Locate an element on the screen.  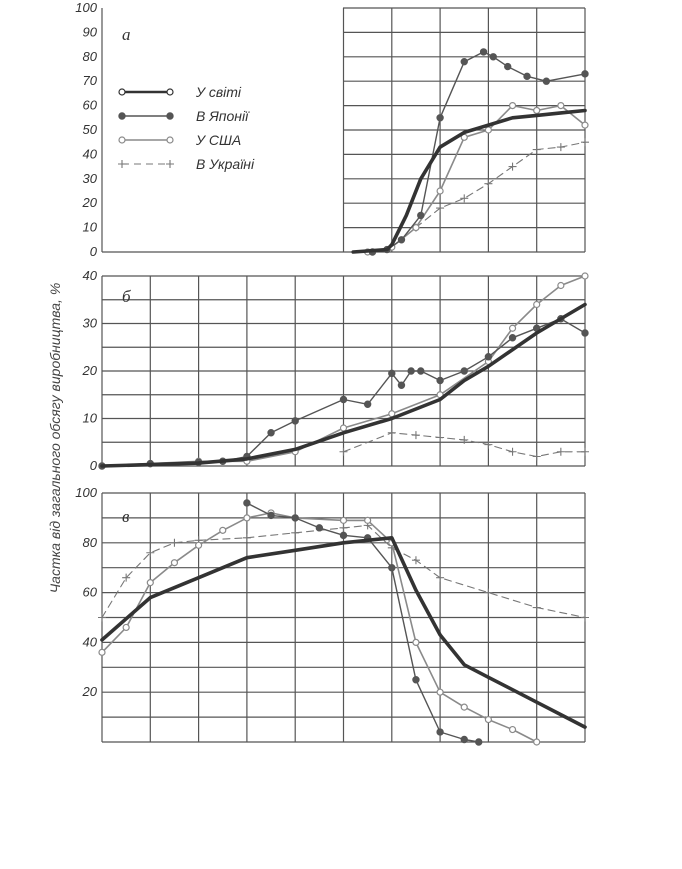
y-tick-label: 50 is located at coordinates (90, 129).